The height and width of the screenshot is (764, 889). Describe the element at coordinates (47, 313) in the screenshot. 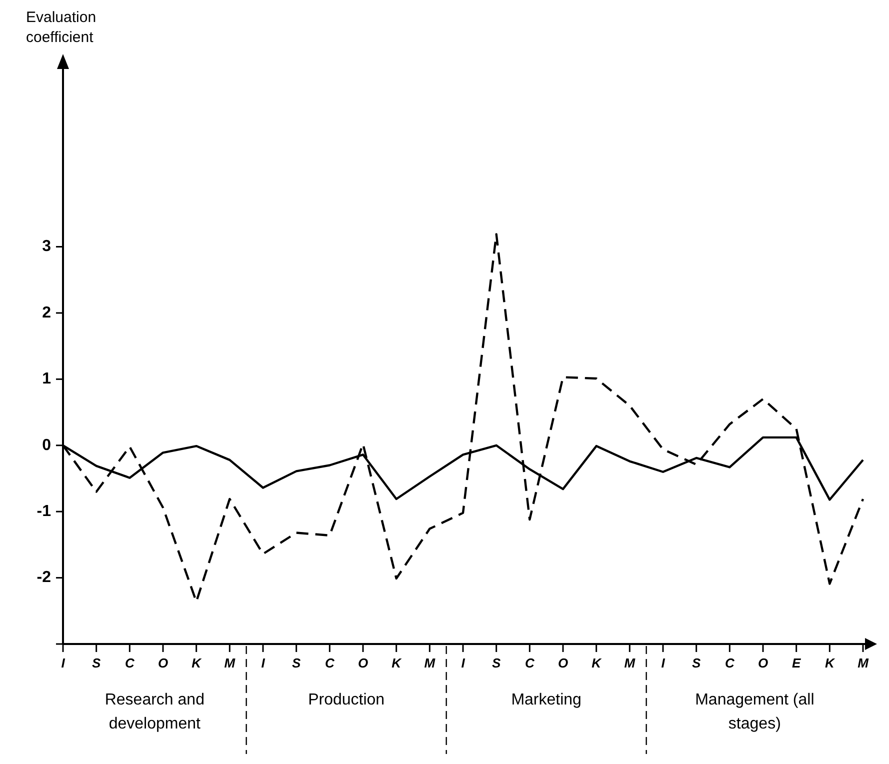

I see `y-tick-label: 2` at that location.